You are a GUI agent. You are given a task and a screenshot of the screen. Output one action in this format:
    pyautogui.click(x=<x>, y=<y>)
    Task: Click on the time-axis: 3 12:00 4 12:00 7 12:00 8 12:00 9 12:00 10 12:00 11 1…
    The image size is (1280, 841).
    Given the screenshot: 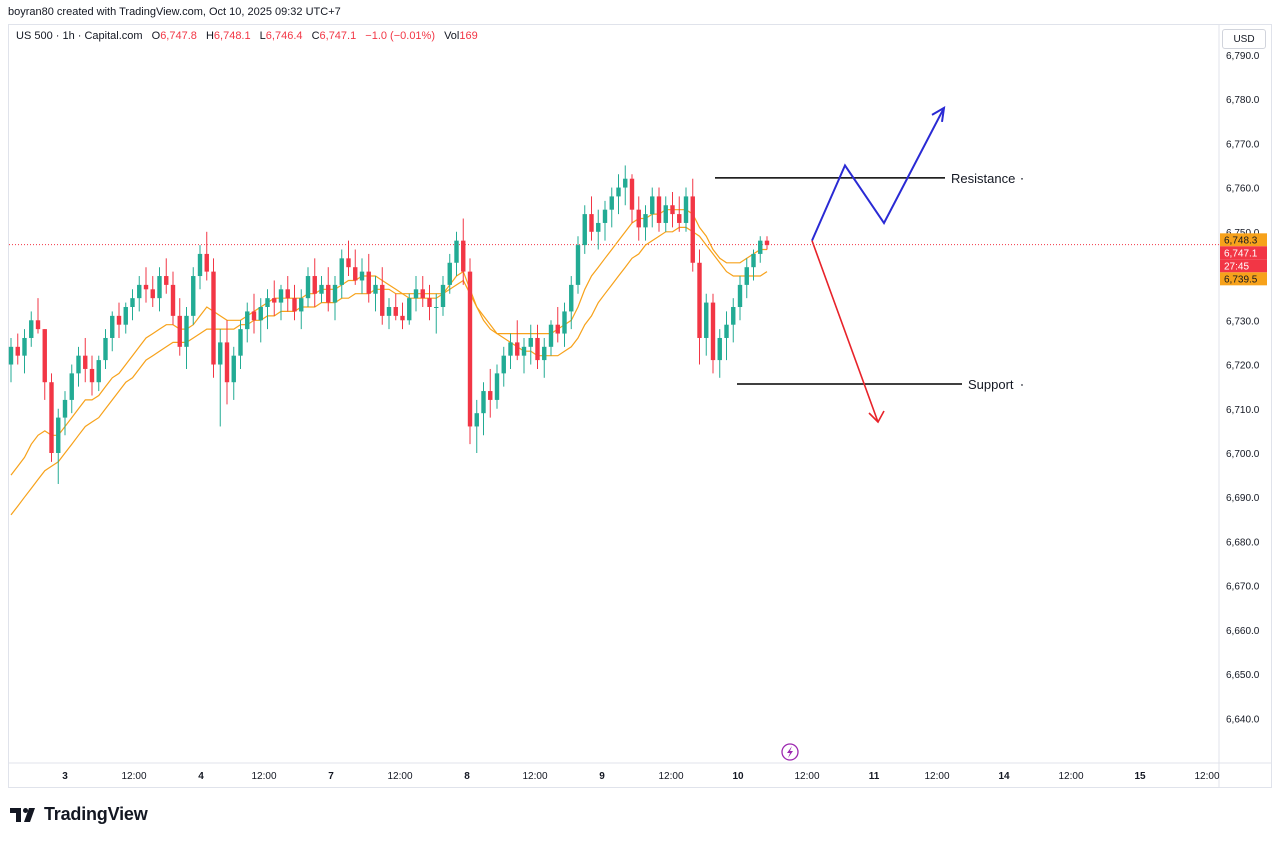 What is the action you would take?
    pyautogui.click(x=641, y=776)
    